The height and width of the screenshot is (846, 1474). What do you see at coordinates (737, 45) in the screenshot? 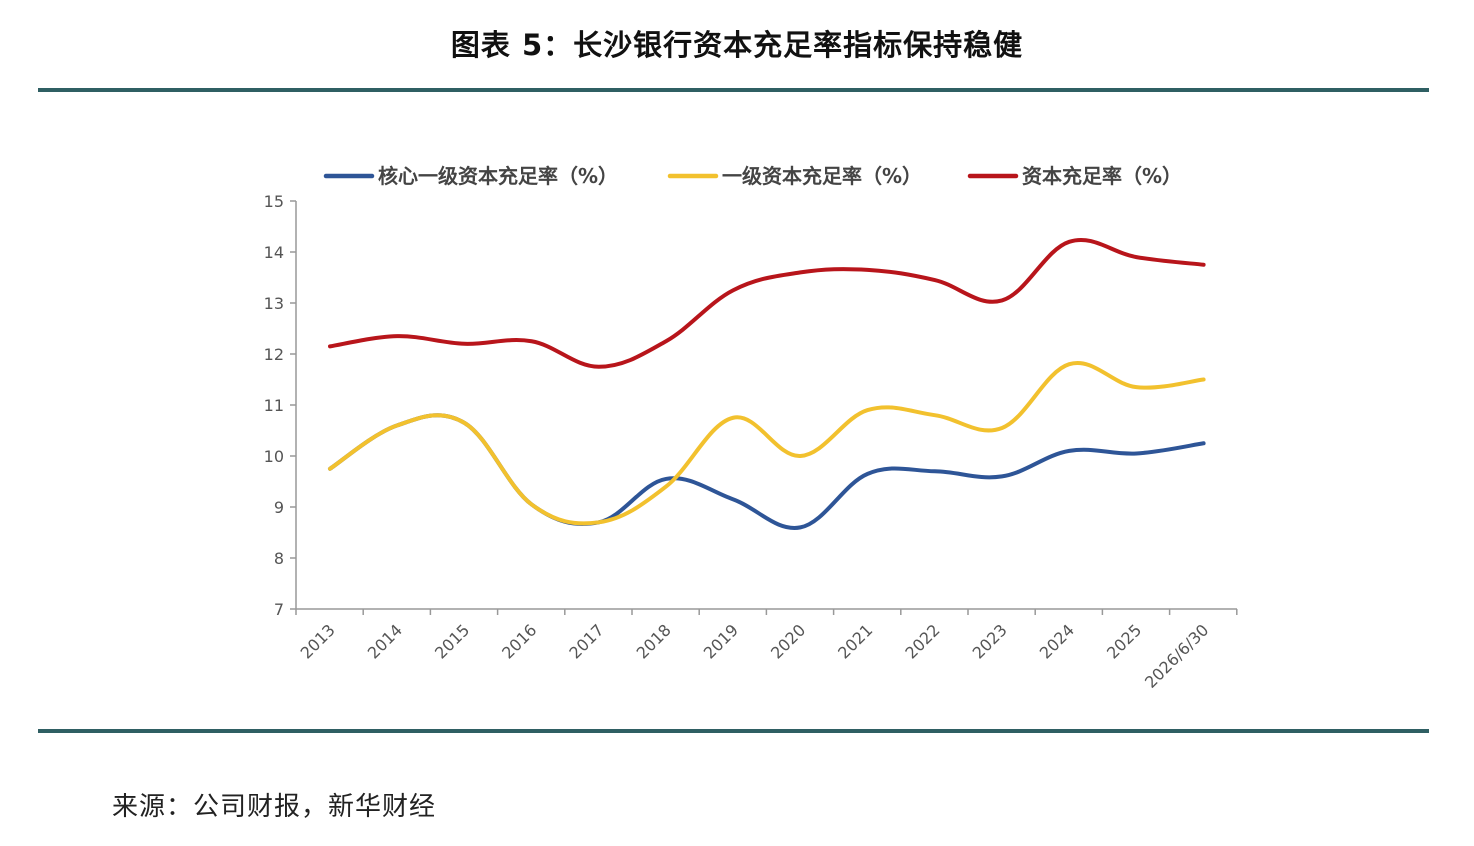
I see `chart-title: 图表 5：长沙银行资本充足率指标保持稳健` at bounding box center [737, 45].